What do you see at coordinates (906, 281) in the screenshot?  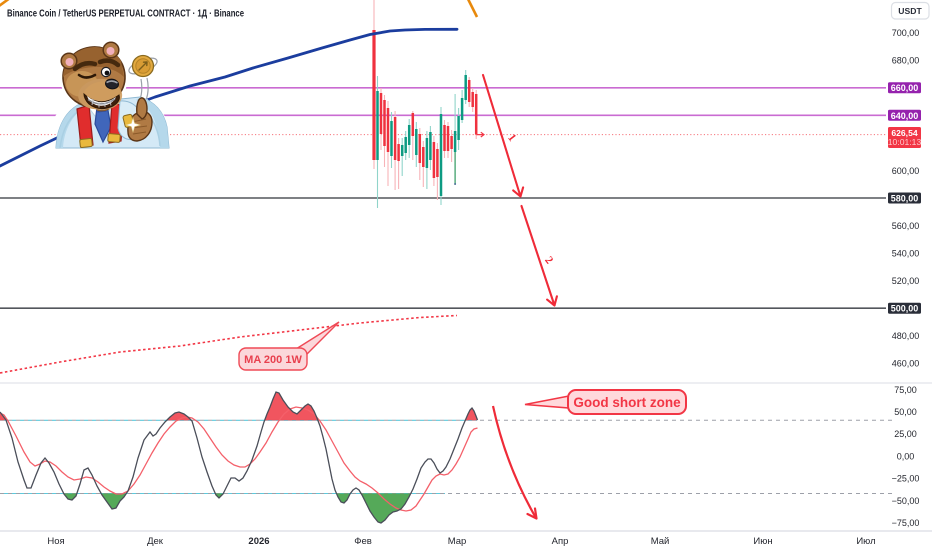 I see `svg-text: 520,00` at bounding box center [906, 281].